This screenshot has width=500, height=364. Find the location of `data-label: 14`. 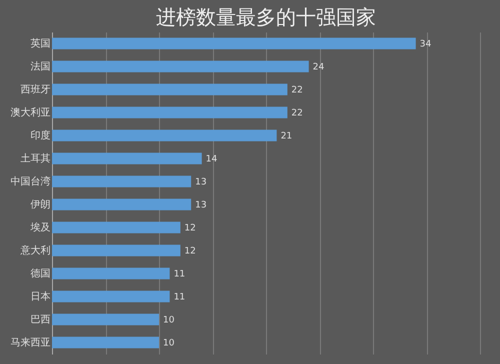

data-label: 14 is located at coordinates (212, 159).